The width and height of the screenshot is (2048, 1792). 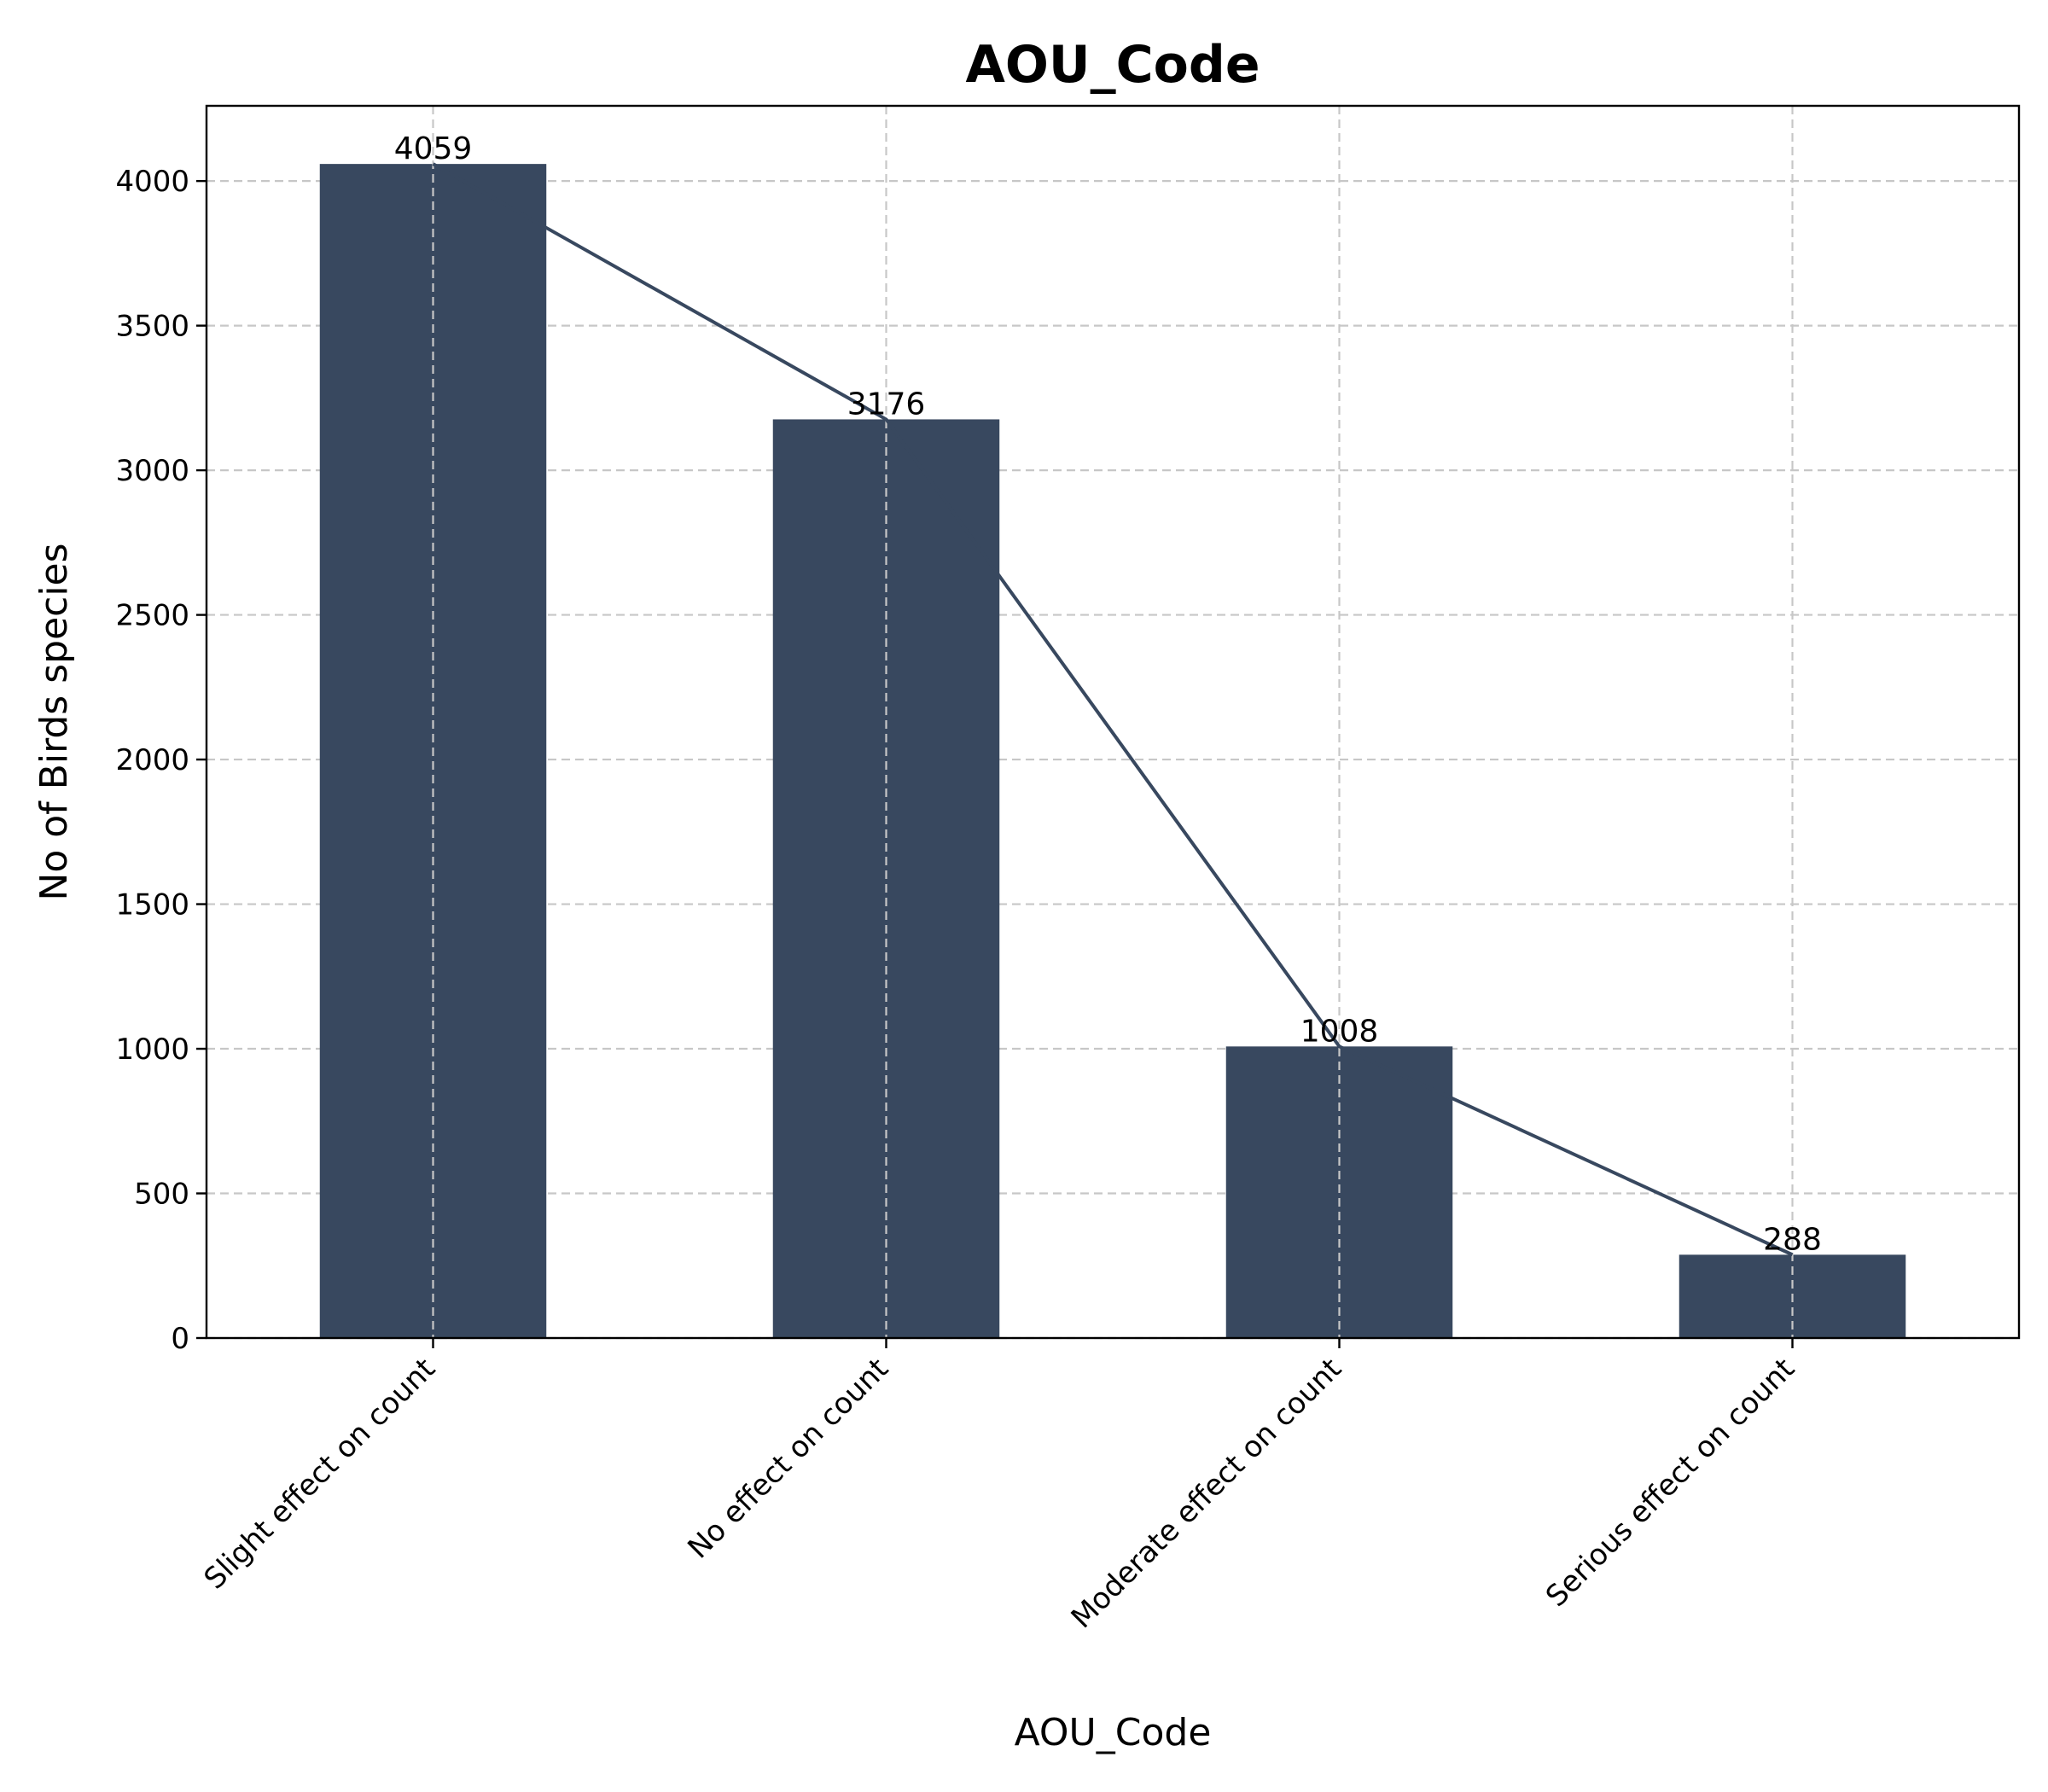 What do you see at coordinates (887, 404) in the screenshot?
I see `bar-value-label: 3176` at bounding box center [887, 404].